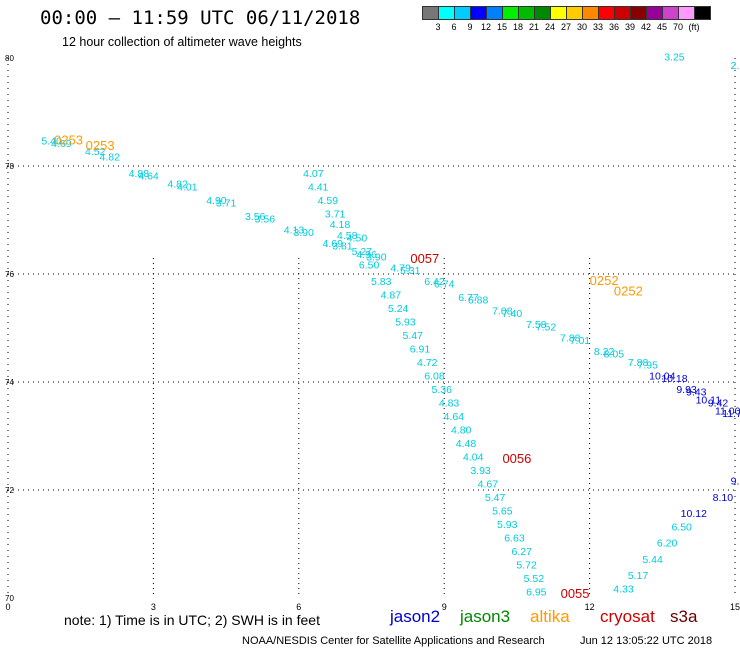 This screenshot has height=650, width=740. Describe the element at coordinates (718, 403) in the screenshot. I see `data-point-label: 9.42` at that location.